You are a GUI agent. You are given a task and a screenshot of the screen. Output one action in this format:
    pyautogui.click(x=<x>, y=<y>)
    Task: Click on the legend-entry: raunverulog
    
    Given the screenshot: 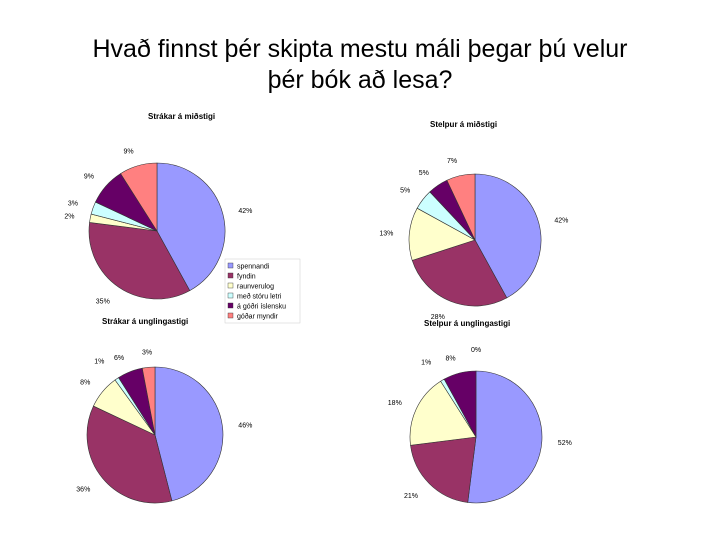 What is the action you would take?
    pyautogui.click(x=255, y=287)
    